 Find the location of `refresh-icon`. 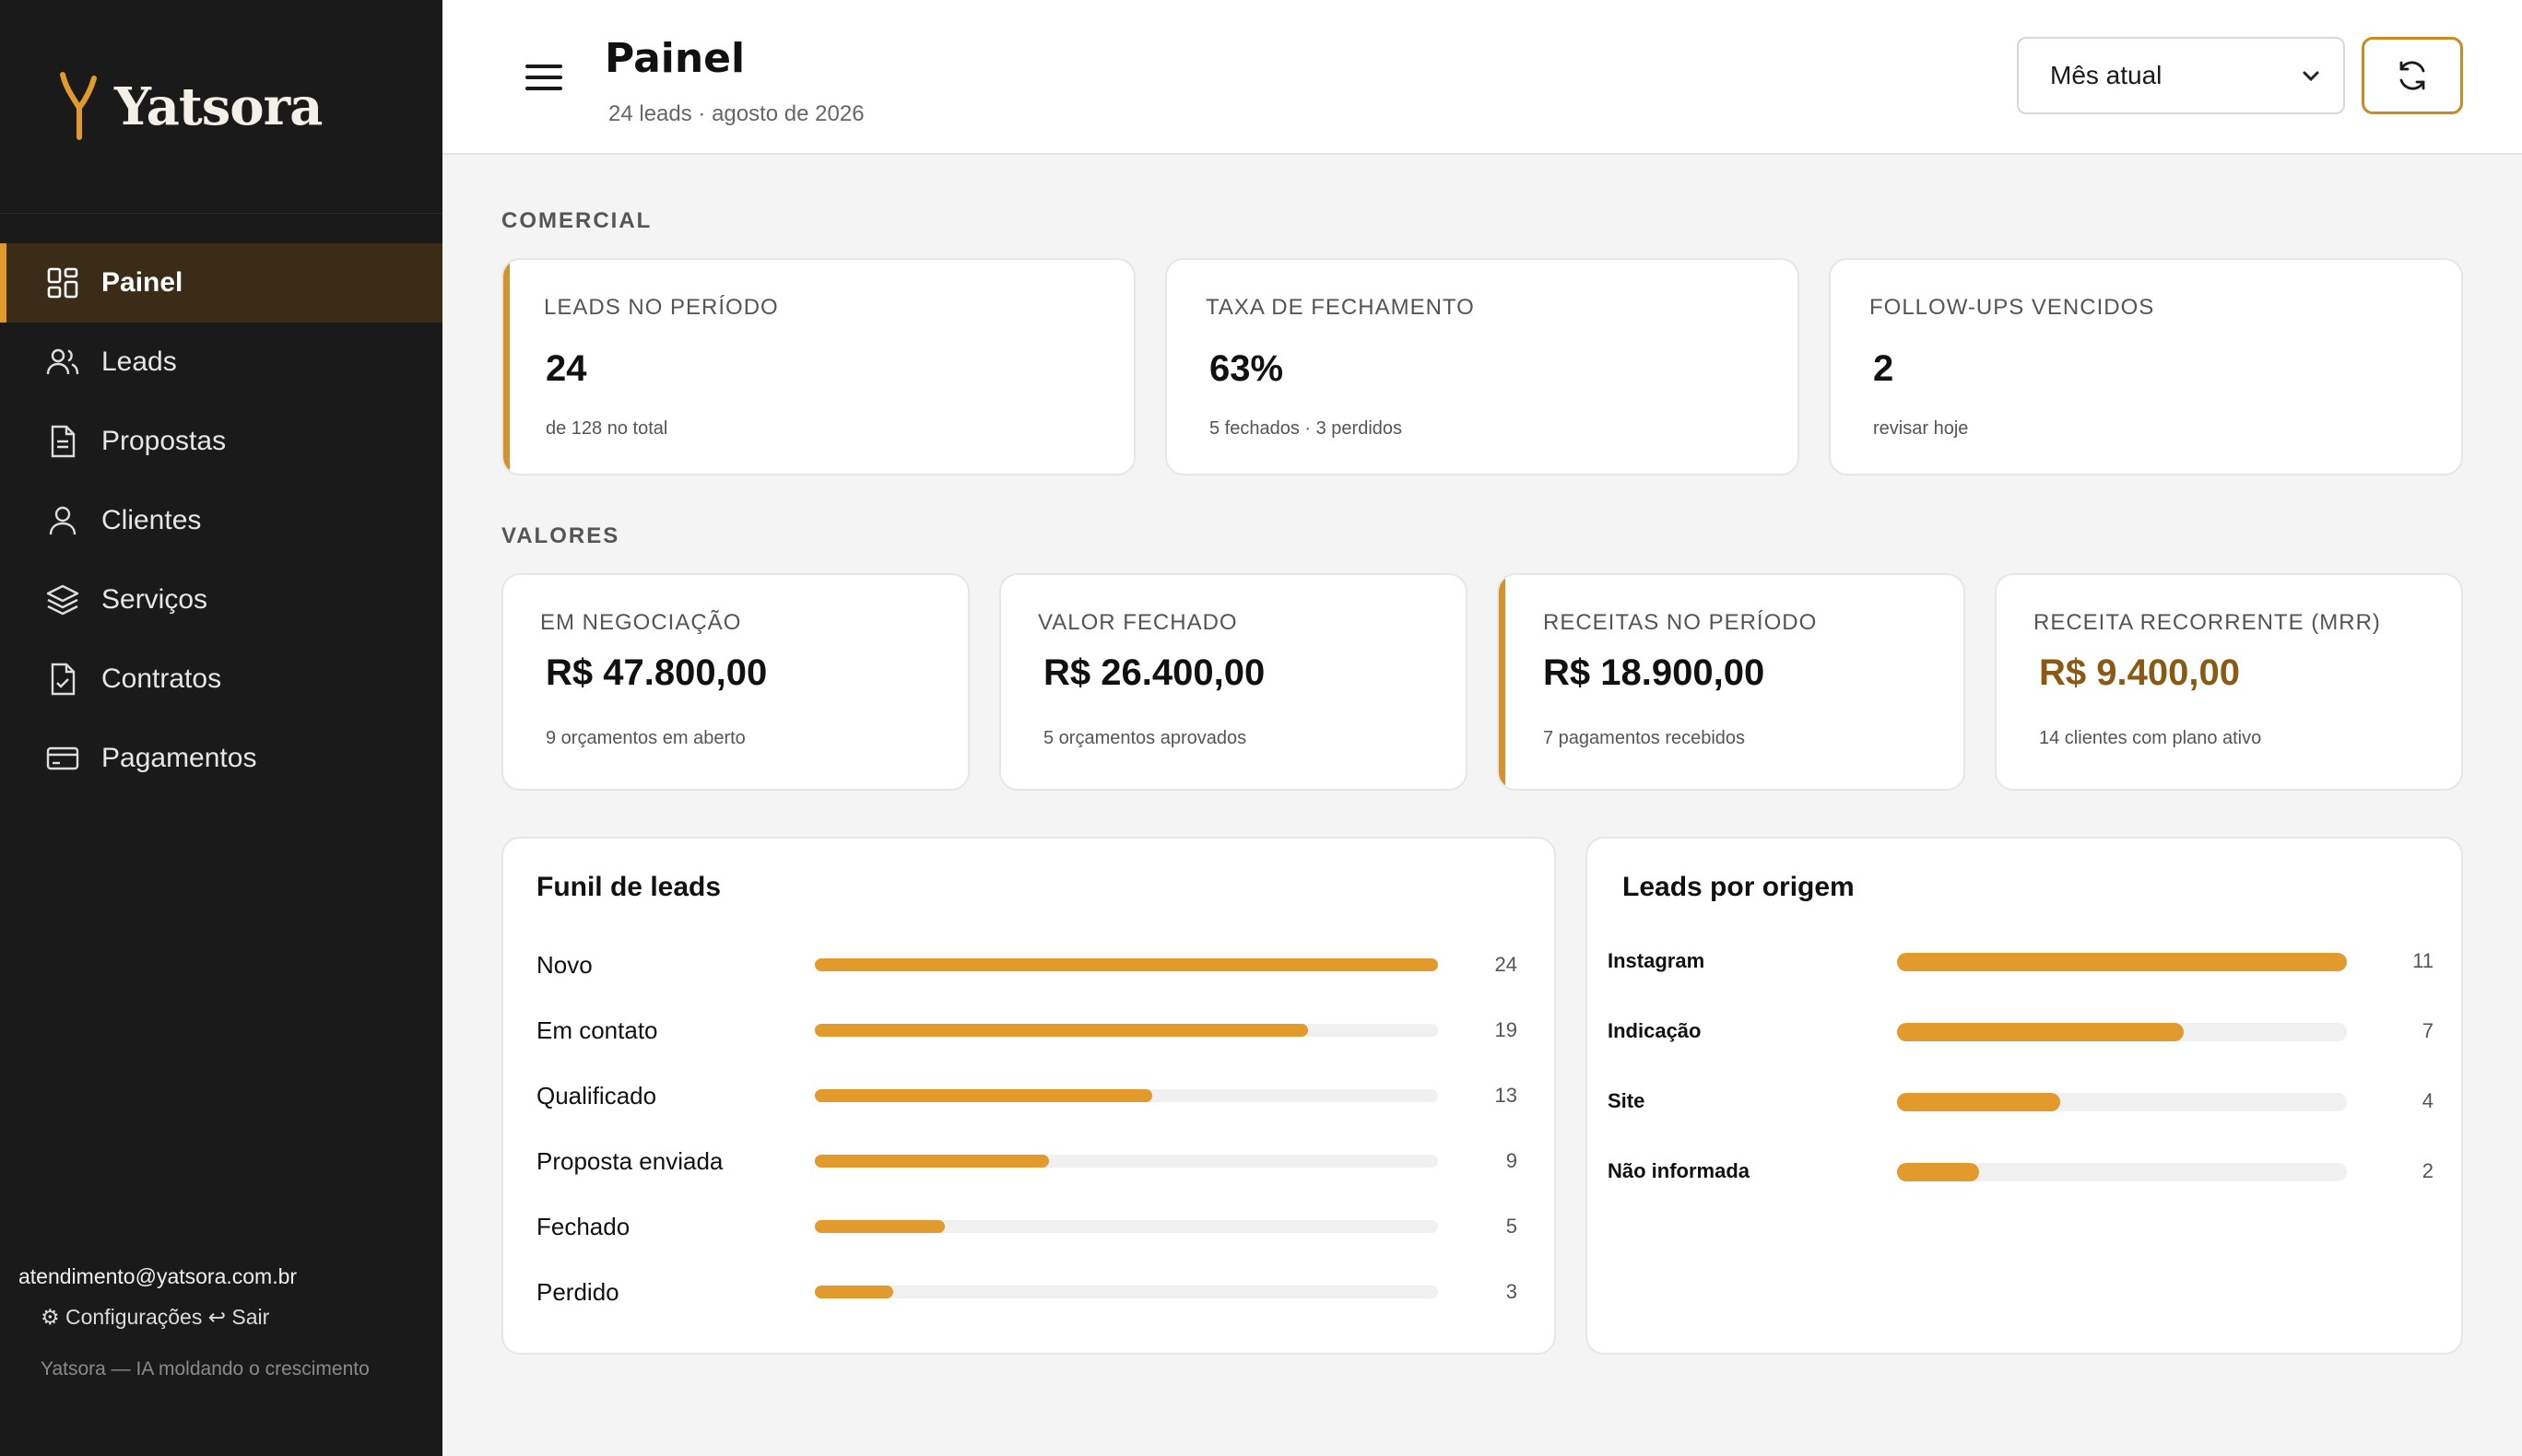

refresh-icon is located at coordinates (2412, 75).